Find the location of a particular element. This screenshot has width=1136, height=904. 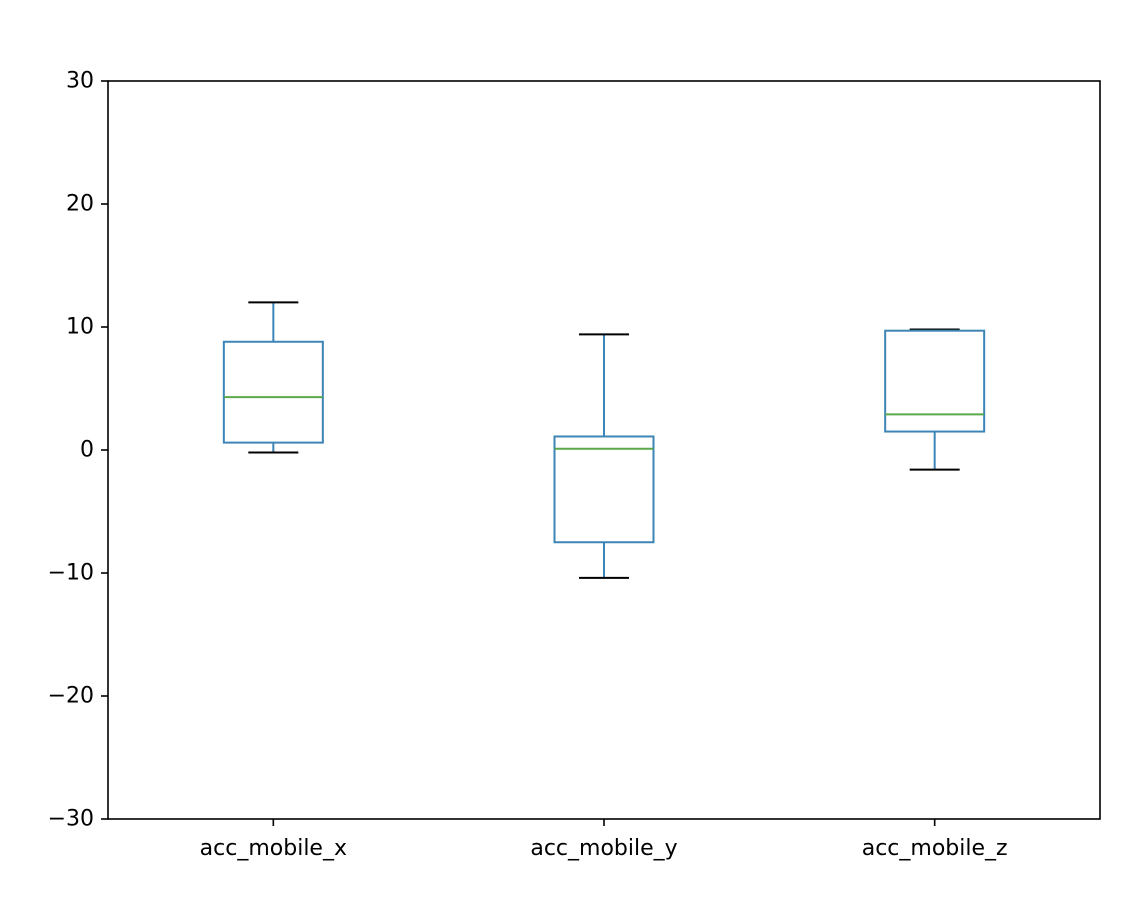

y-tick-label: 20 is located at coordinates (80, 204).